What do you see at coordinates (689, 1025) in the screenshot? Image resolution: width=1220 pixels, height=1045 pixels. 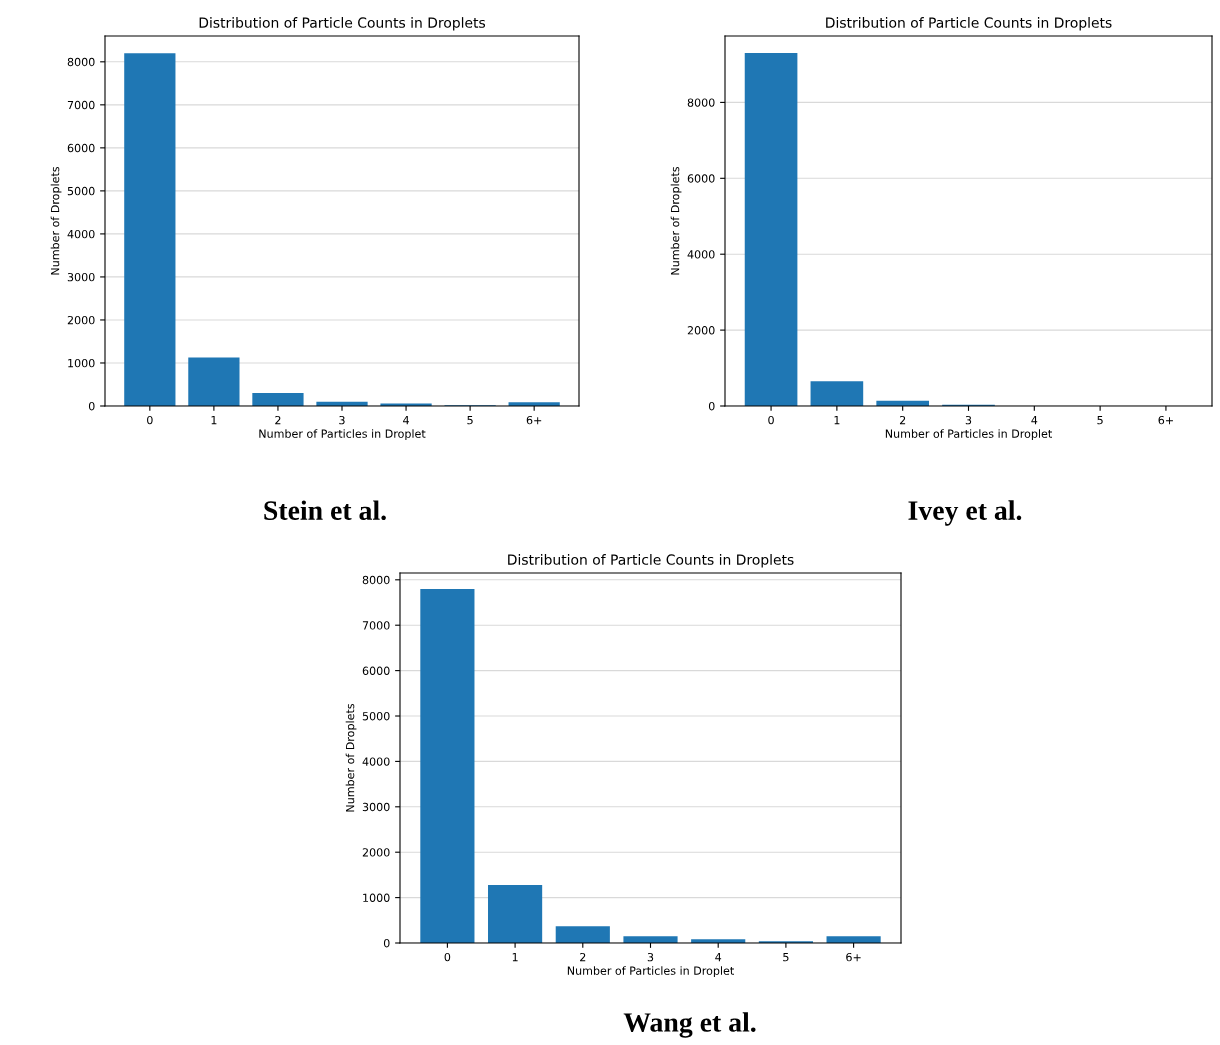 I see `text: Wang et al.` at bounding box center [689, 1025].